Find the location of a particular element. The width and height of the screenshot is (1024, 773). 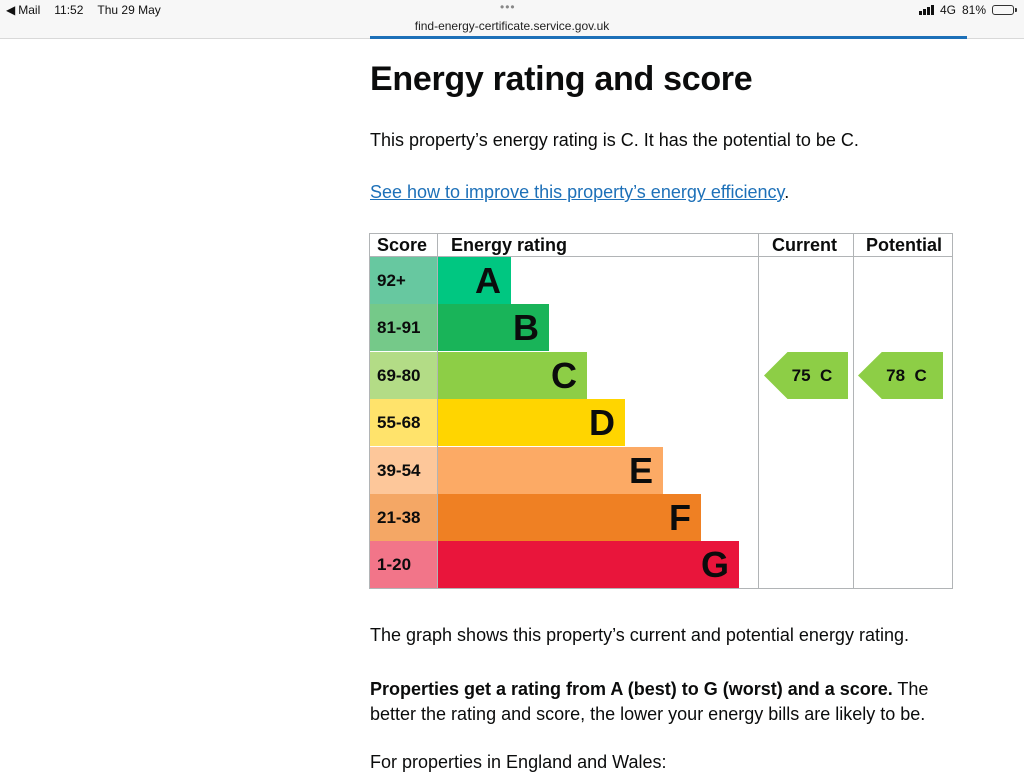

back-app-label: Mail is located at coordinates (29, 10).